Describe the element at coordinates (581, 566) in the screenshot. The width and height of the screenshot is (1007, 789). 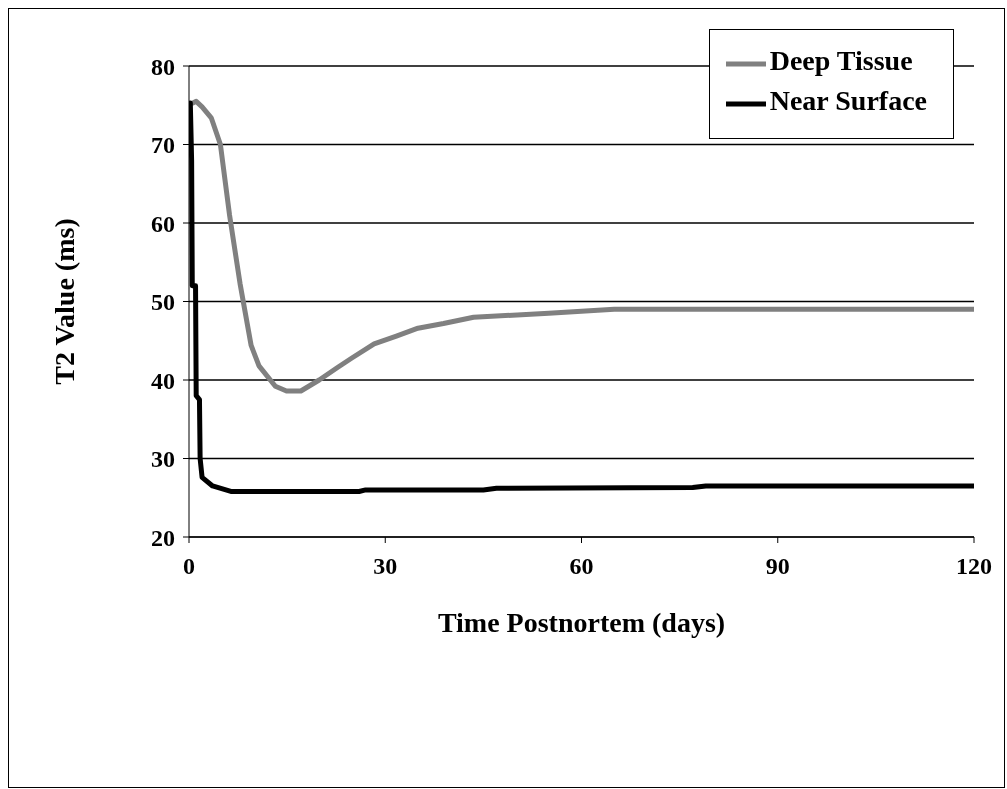
I see `x-tick-label: 60` at that location.